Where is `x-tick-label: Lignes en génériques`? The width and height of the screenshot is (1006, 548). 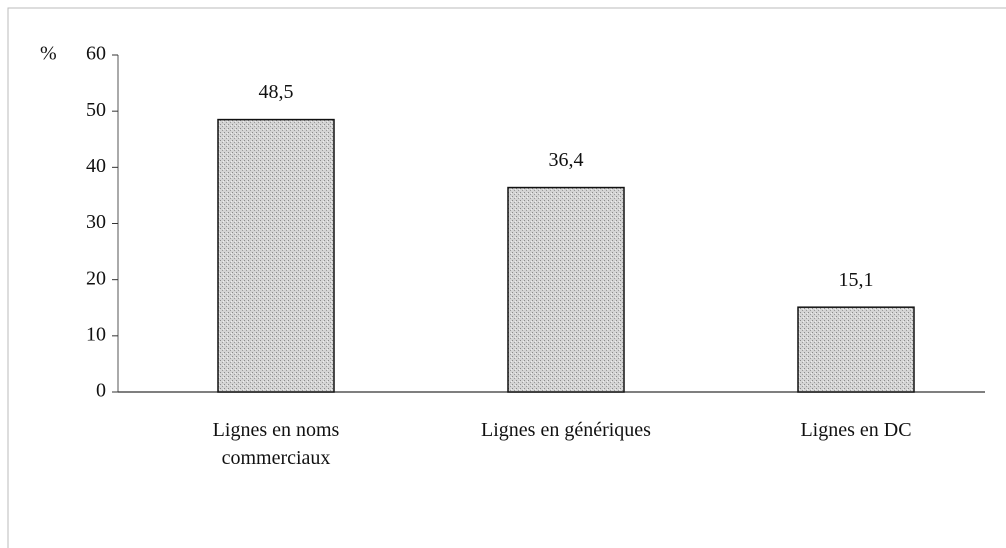
x-tick-label: Lignes en génériques is located at coordinates (566, 430).